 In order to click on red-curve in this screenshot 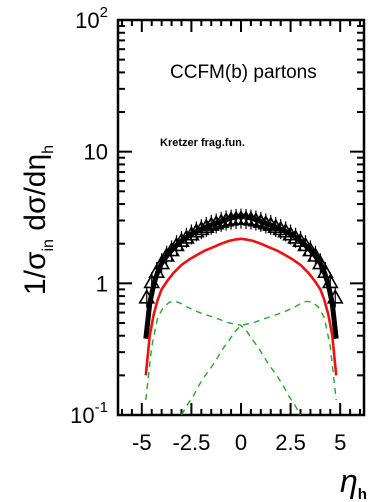, I will do `click(241, 306)`.